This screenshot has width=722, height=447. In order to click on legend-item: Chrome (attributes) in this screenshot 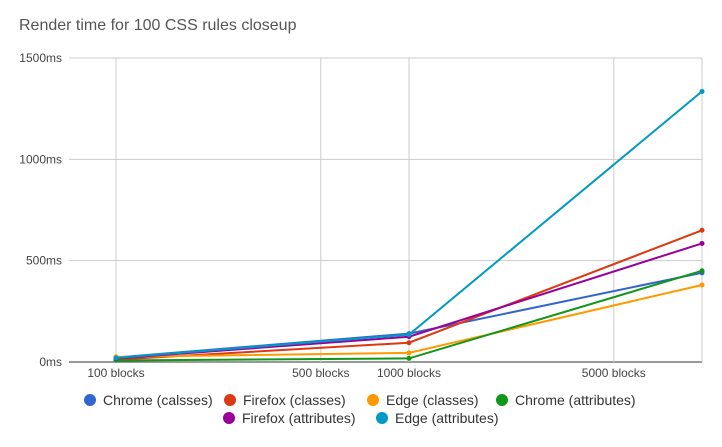, I will do `click(566, 400)`.